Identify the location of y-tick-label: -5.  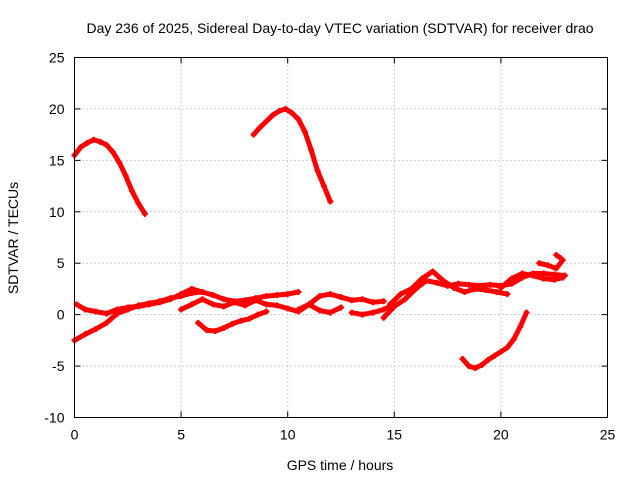
(58, 366).